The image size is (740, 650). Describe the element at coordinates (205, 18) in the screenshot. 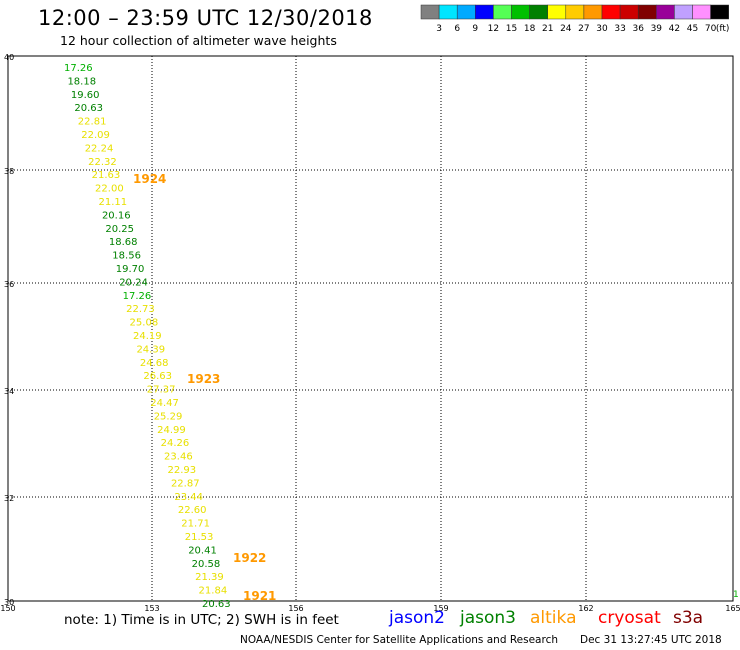

I see `map-title: 12:00 – 23:59 UTC 12/30/2018` at that location.